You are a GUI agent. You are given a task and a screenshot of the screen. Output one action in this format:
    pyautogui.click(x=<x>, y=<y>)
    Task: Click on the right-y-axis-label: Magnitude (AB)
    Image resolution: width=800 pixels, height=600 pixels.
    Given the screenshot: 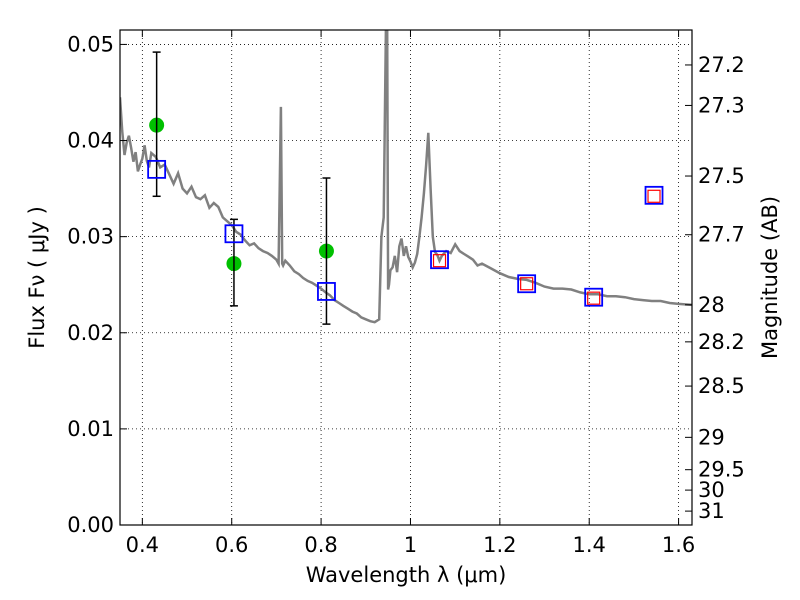 What is the action you would take?
    pyautogui.click(x=770, y=277)
    